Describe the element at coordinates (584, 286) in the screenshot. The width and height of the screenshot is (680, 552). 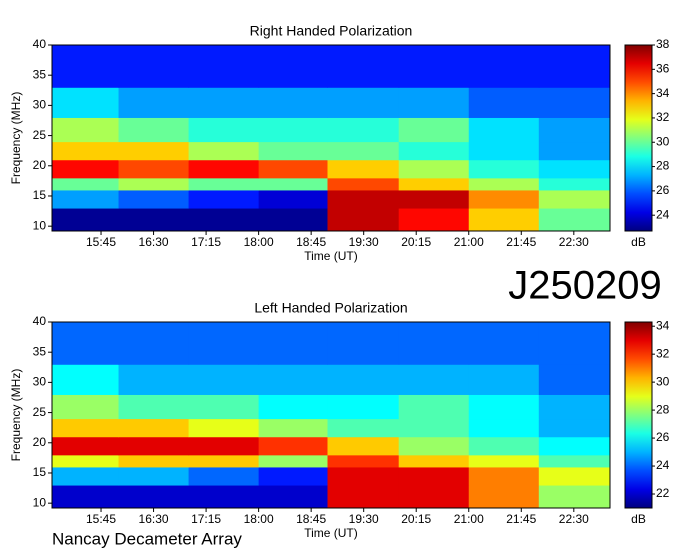
I see `observation-id: J250209` at that location.